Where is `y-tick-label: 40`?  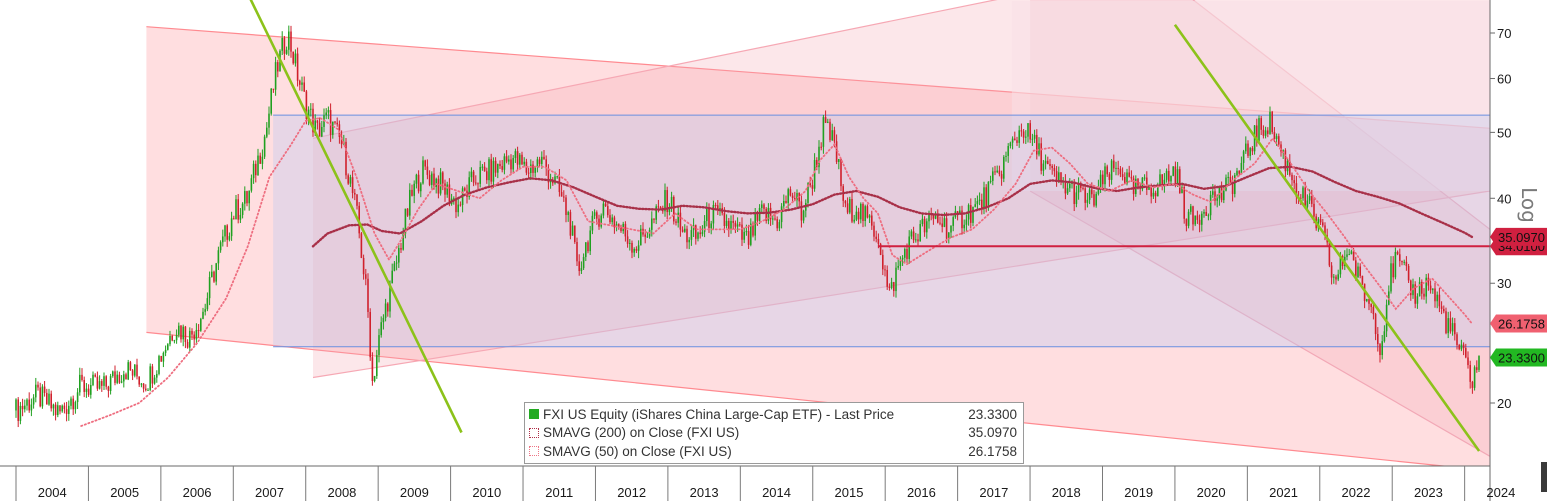 y-tick-label: 40 is located at coordinates (1504, 198).